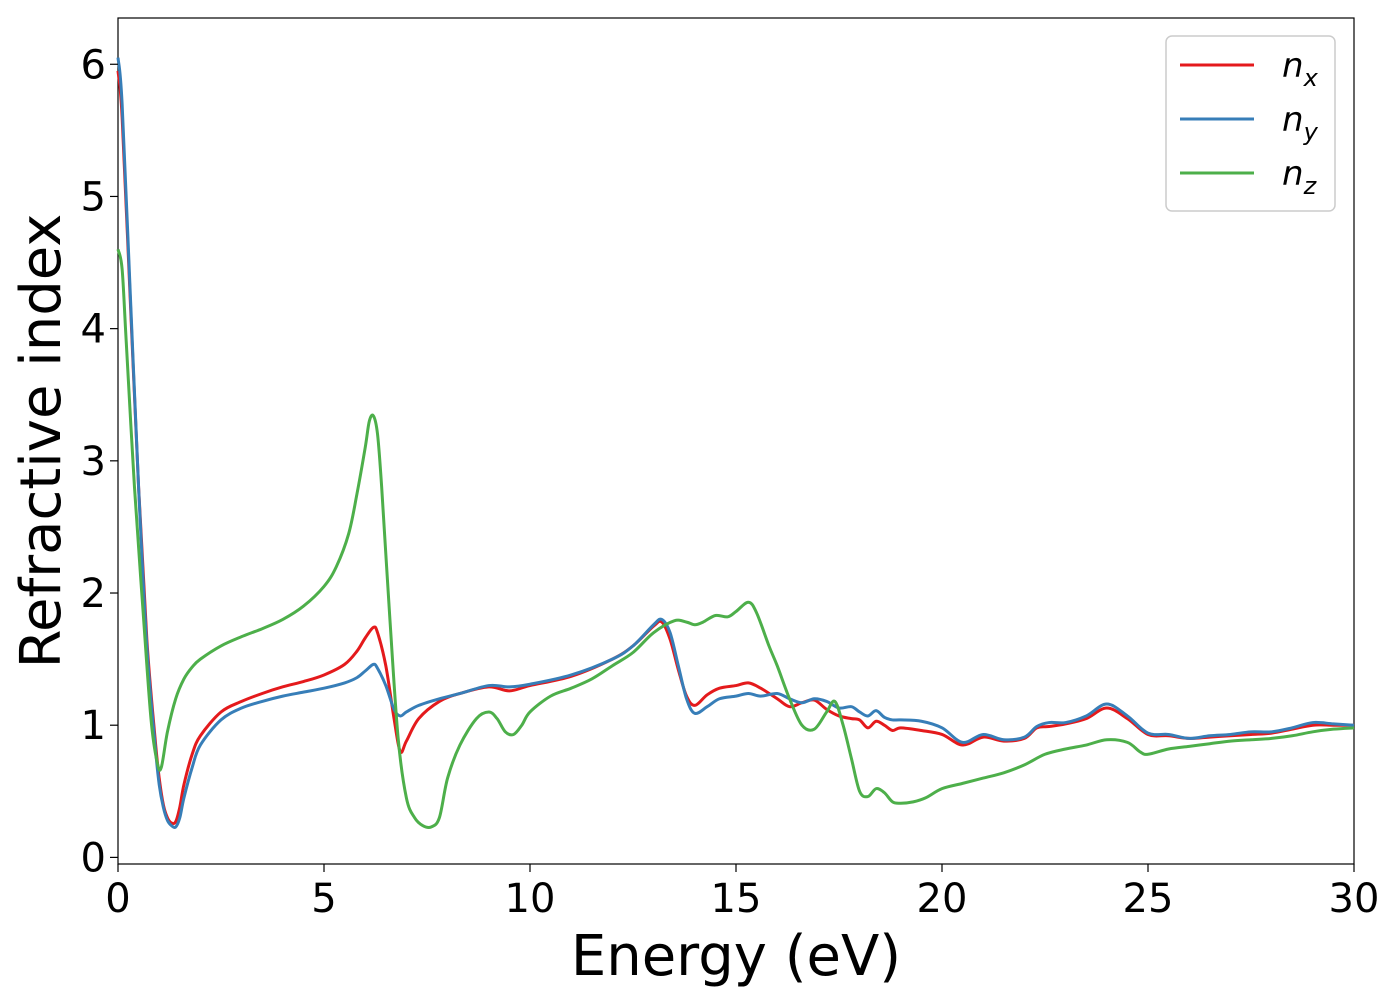 The image size is (1400, 1000). Describe the element at coordinates (93, 726) in the screenshot. I see `y-tick-label: 1` at that location.